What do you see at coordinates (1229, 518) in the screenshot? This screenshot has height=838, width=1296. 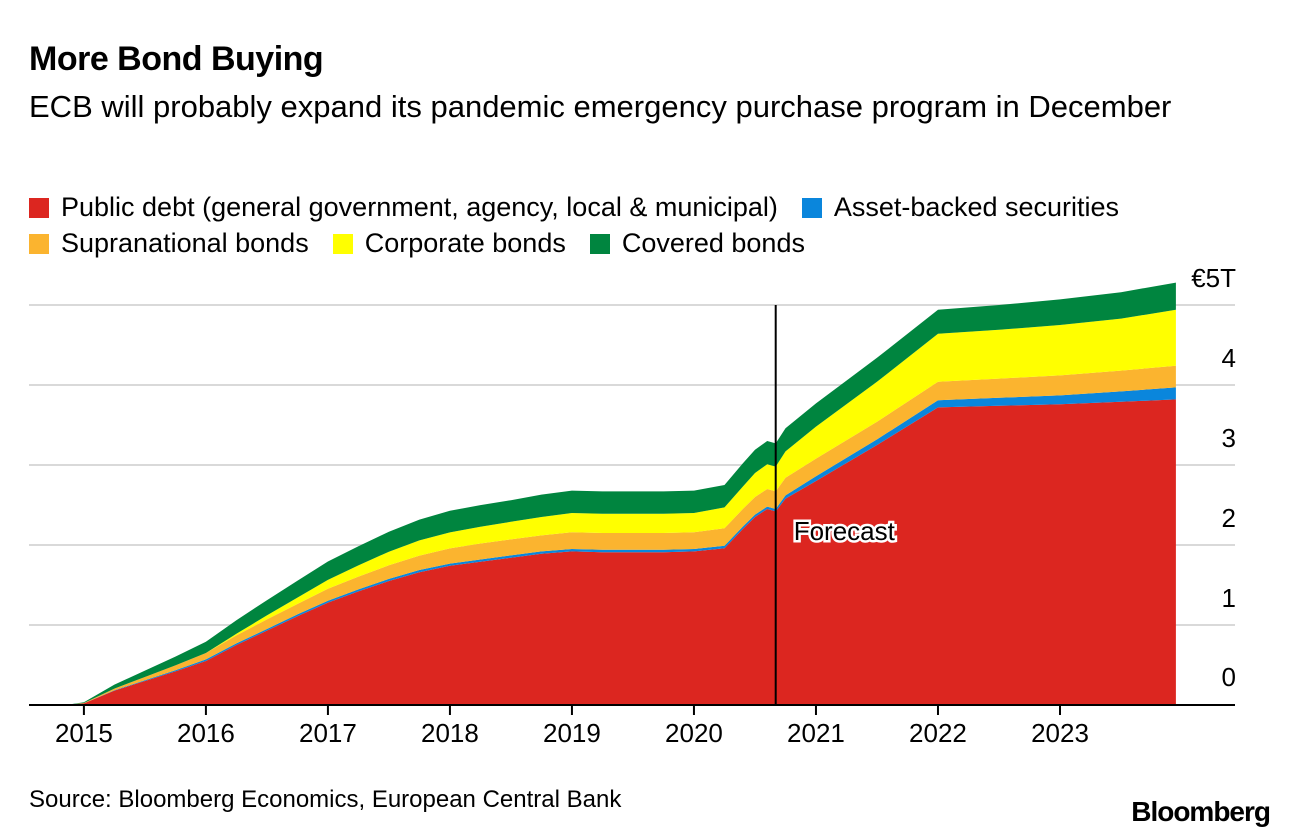 I see `y-tick-label-2: 2` at bounding box center [1229, 518].